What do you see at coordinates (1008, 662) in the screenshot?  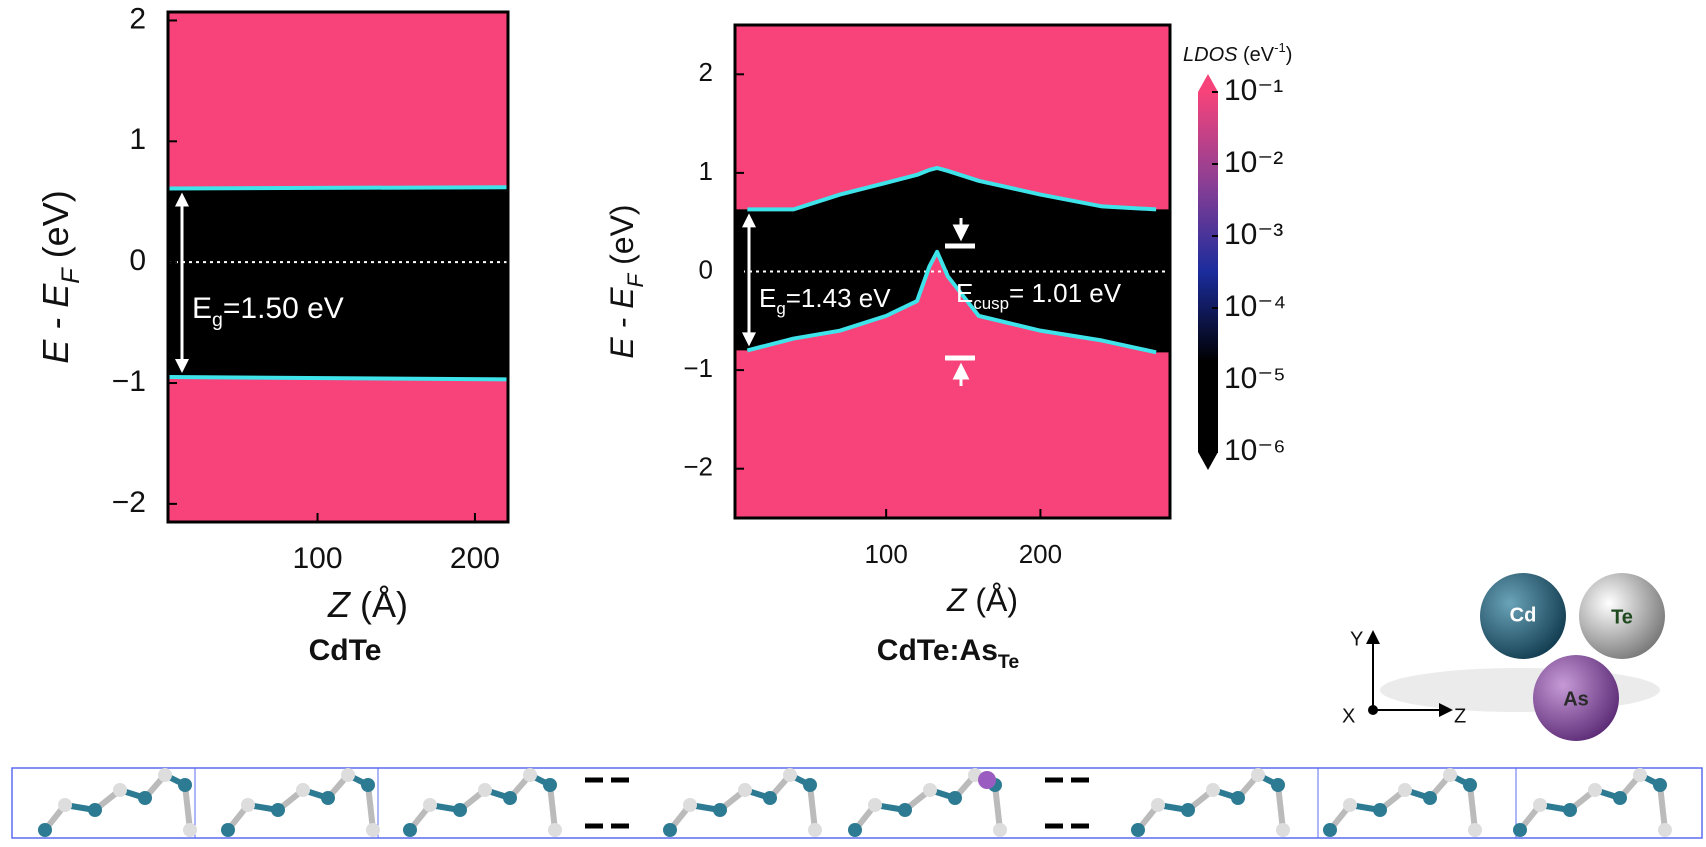 I see `panel-title-part: Te` at bounding box center [1008, 662].